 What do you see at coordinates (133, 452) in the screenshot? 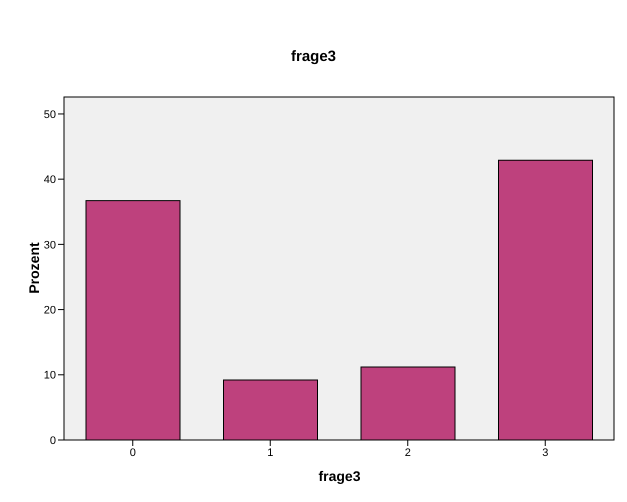
I see `x-tick-label: 0` at bounding box center [133, 452].